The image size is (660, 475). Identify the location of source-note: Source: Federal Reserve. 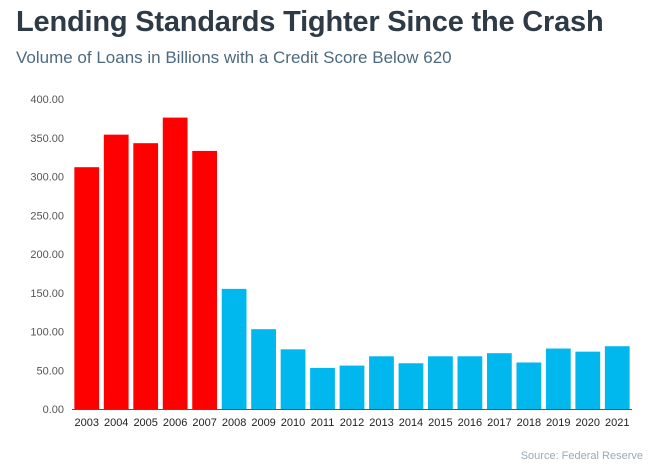
(581, 456).